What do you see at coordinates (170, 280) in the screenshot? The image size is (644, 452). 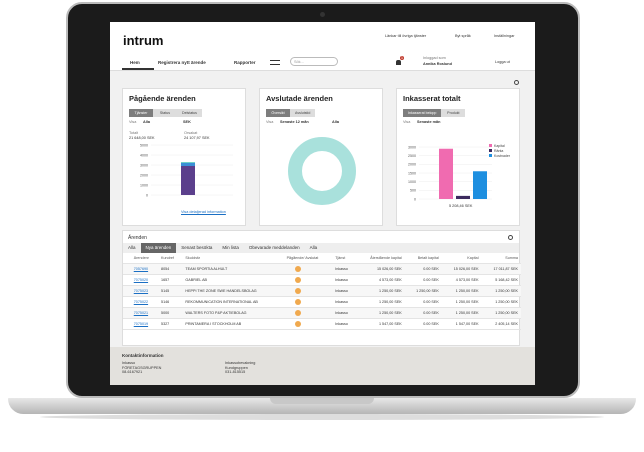 I see `cell: 1657` at bounding box center [170, 280].